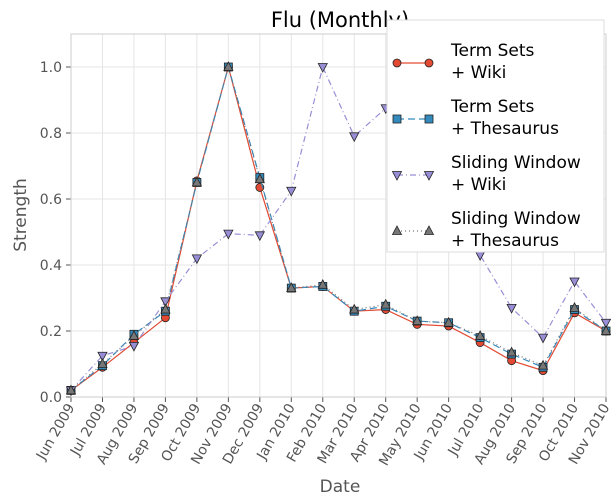 This screenshot has width=615, height=500. Describe the element at coordinates (51, 200) in the screenshot. I see `y-tick-label: 0.6` at that location.